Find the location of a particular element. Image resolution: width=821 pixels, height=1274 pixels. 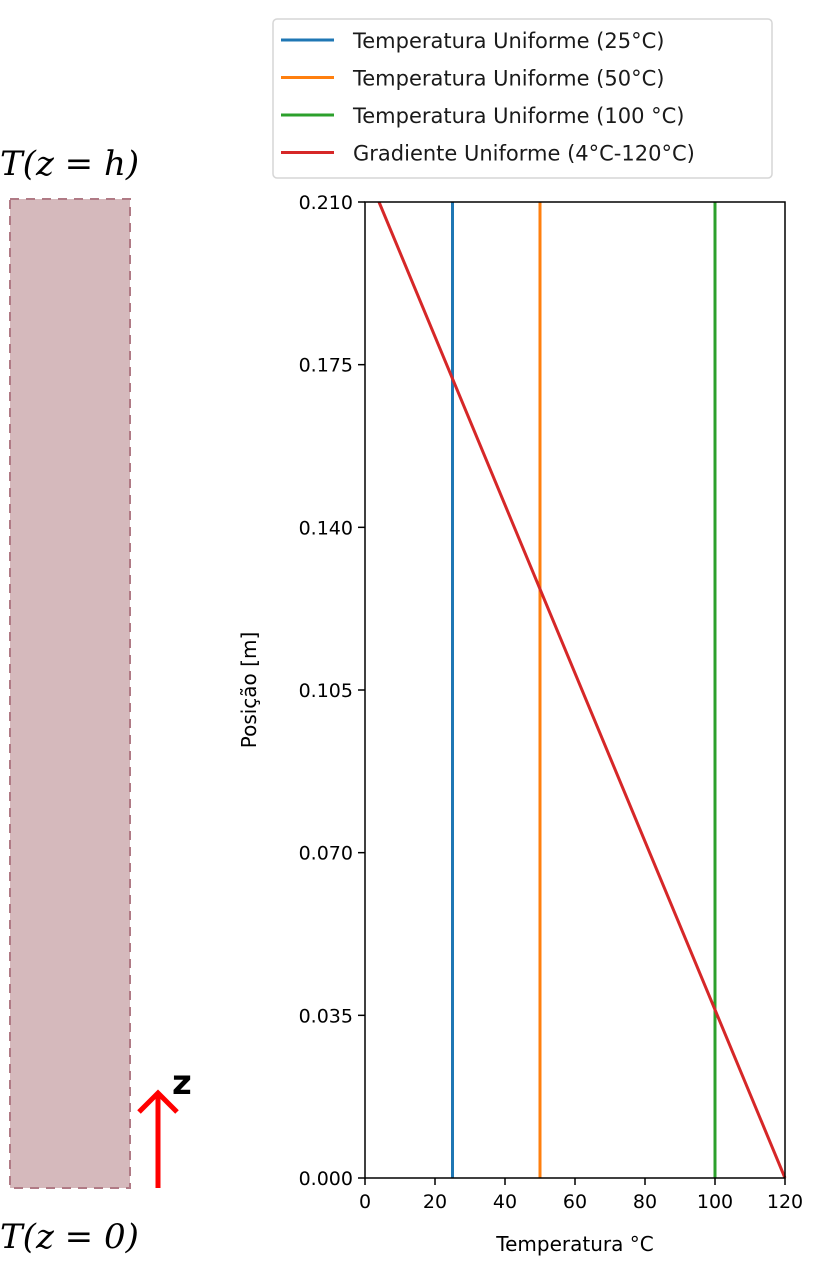

x-tick-label: 100 is located at coordinates (715, 1202).